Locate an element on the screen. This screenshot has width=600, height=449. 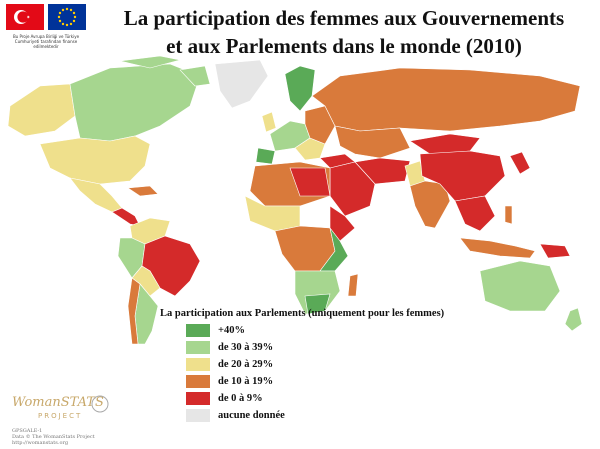
legend-item: aucune donnée is located at coordinates (340, 415).